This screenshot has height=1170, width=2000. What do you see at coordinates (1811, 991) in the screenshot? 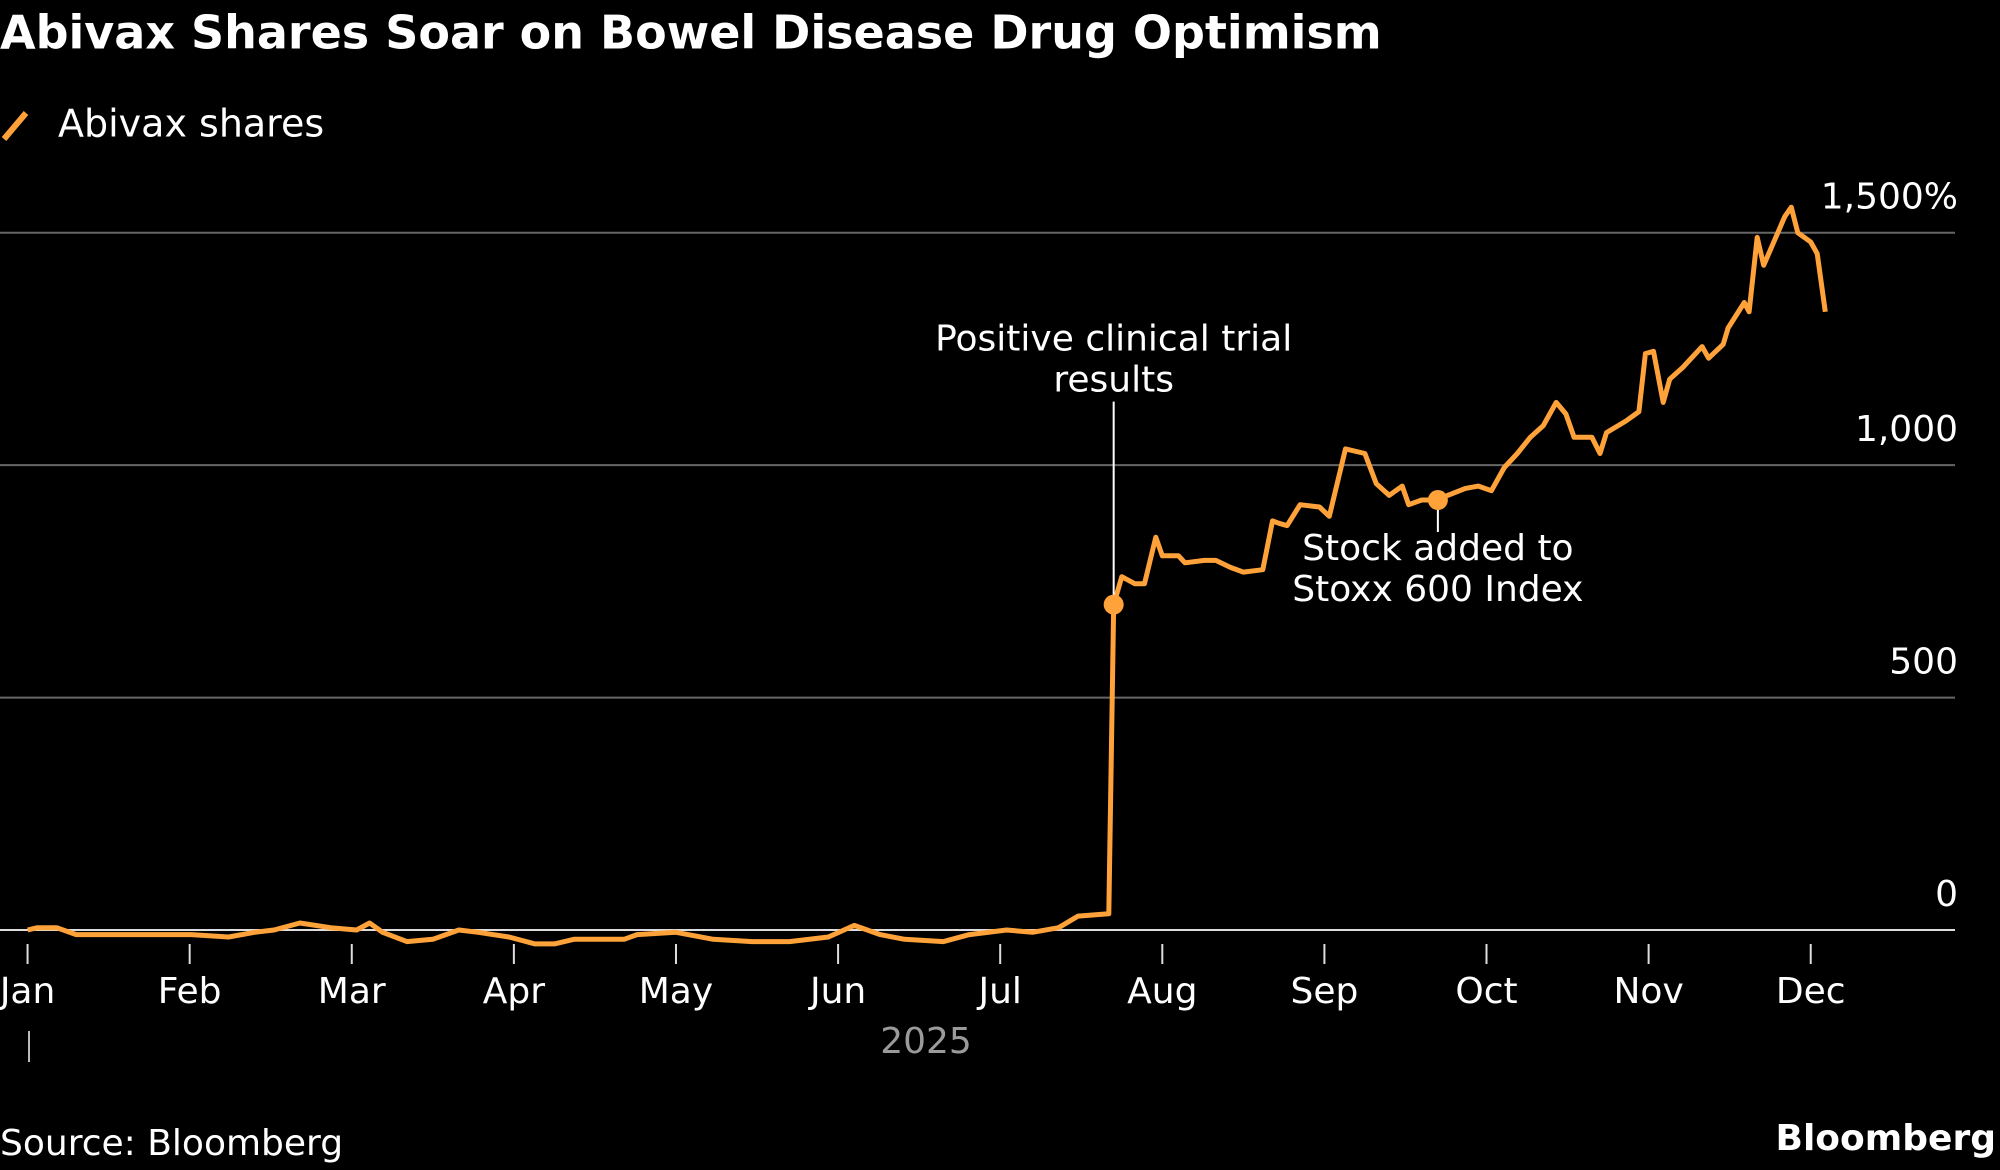
I see `x-tick-label: Dec` at bounding box center [1811, 991].